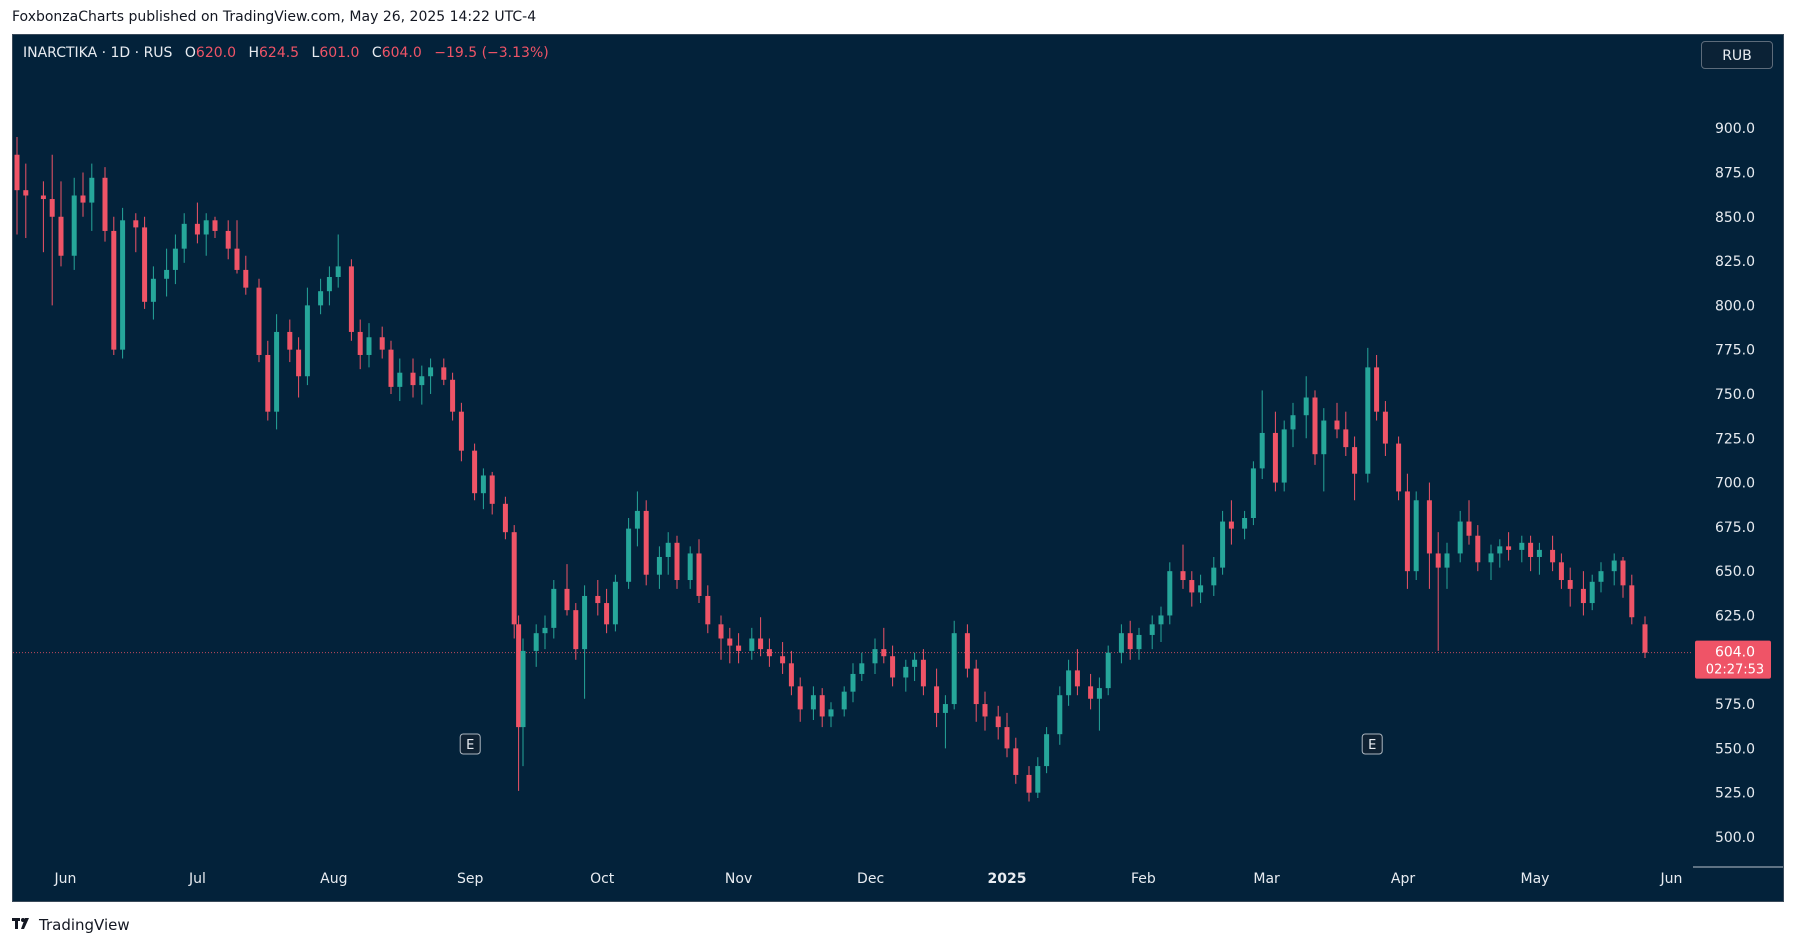 Image resolution: width=1797 pixels, height=947 pixels. What do you see at coordinates (1735, 838) in the screenshot?
I see `y-tick-label: 500.0` at bounding box center [1735, 838].